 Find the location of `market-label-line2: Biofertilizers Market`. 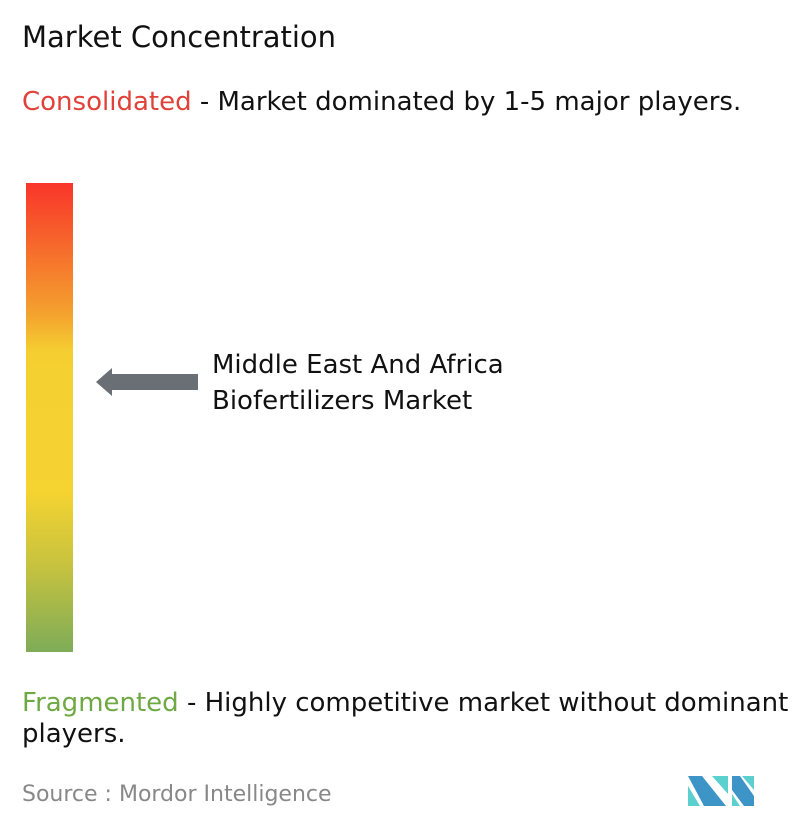

market-label-line2: Biofertilizers Market is located at coordinates (342, 401).